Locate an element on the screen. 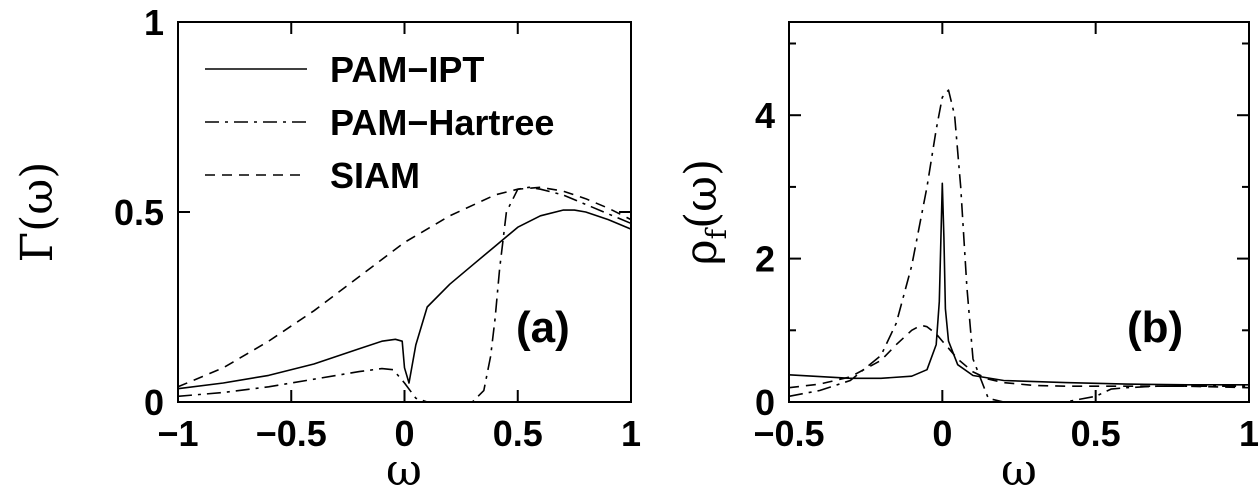  series-line-a-siam is located at coordinates (404, 287).